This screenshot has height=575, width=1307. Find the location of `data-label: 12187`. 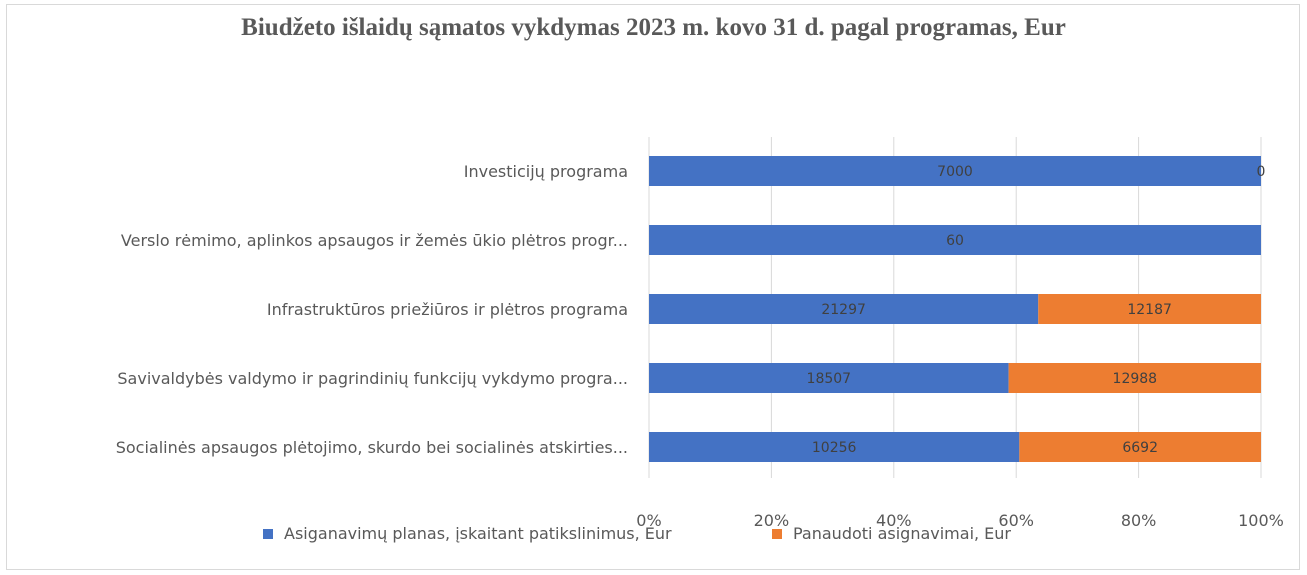

data-label: 12187 is located at coordinates (1149, 310).